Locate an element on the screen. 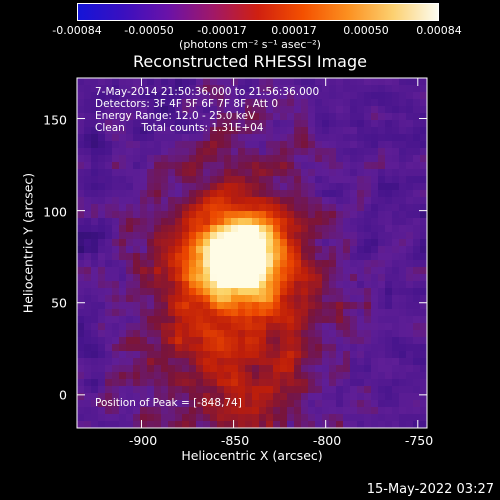  x-axis-label: Heliocentric X (arcsec) is located at coordinates (252, 455).